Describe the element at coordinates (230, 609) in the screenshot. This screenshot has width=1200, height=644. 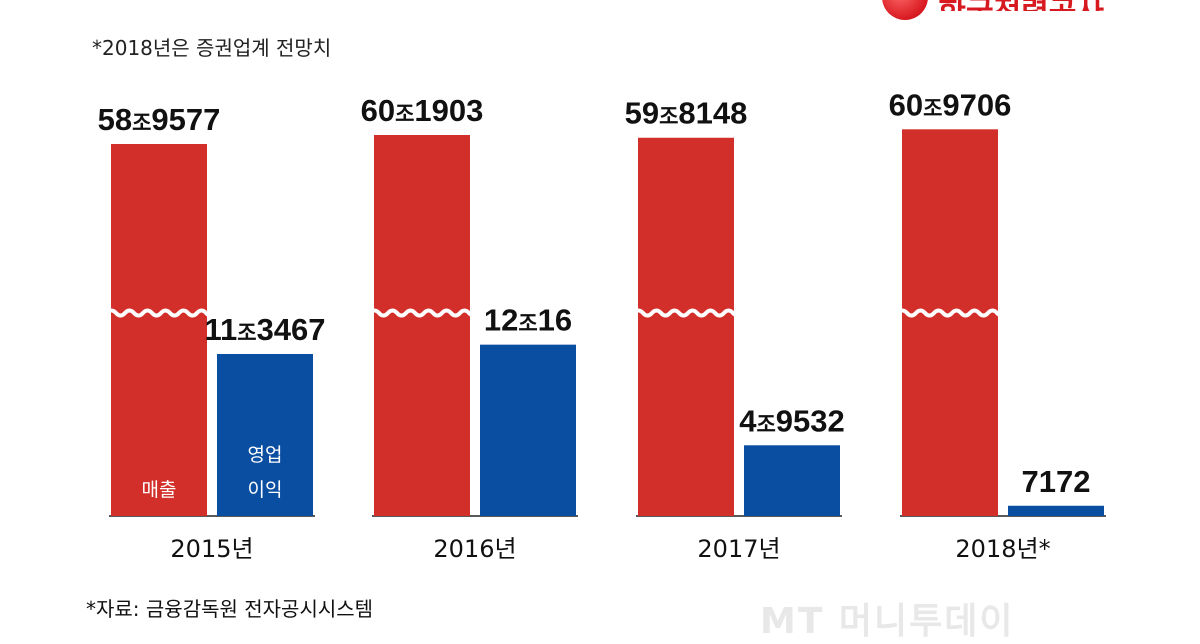
I see `source-note: *자료: 금융감독원 전자공시시스템` at that location.